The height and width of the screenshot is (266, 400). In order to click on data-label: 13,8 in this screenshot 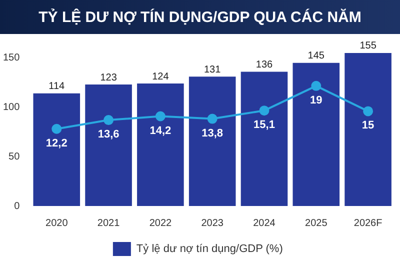, I will do `click(213, 133)`.